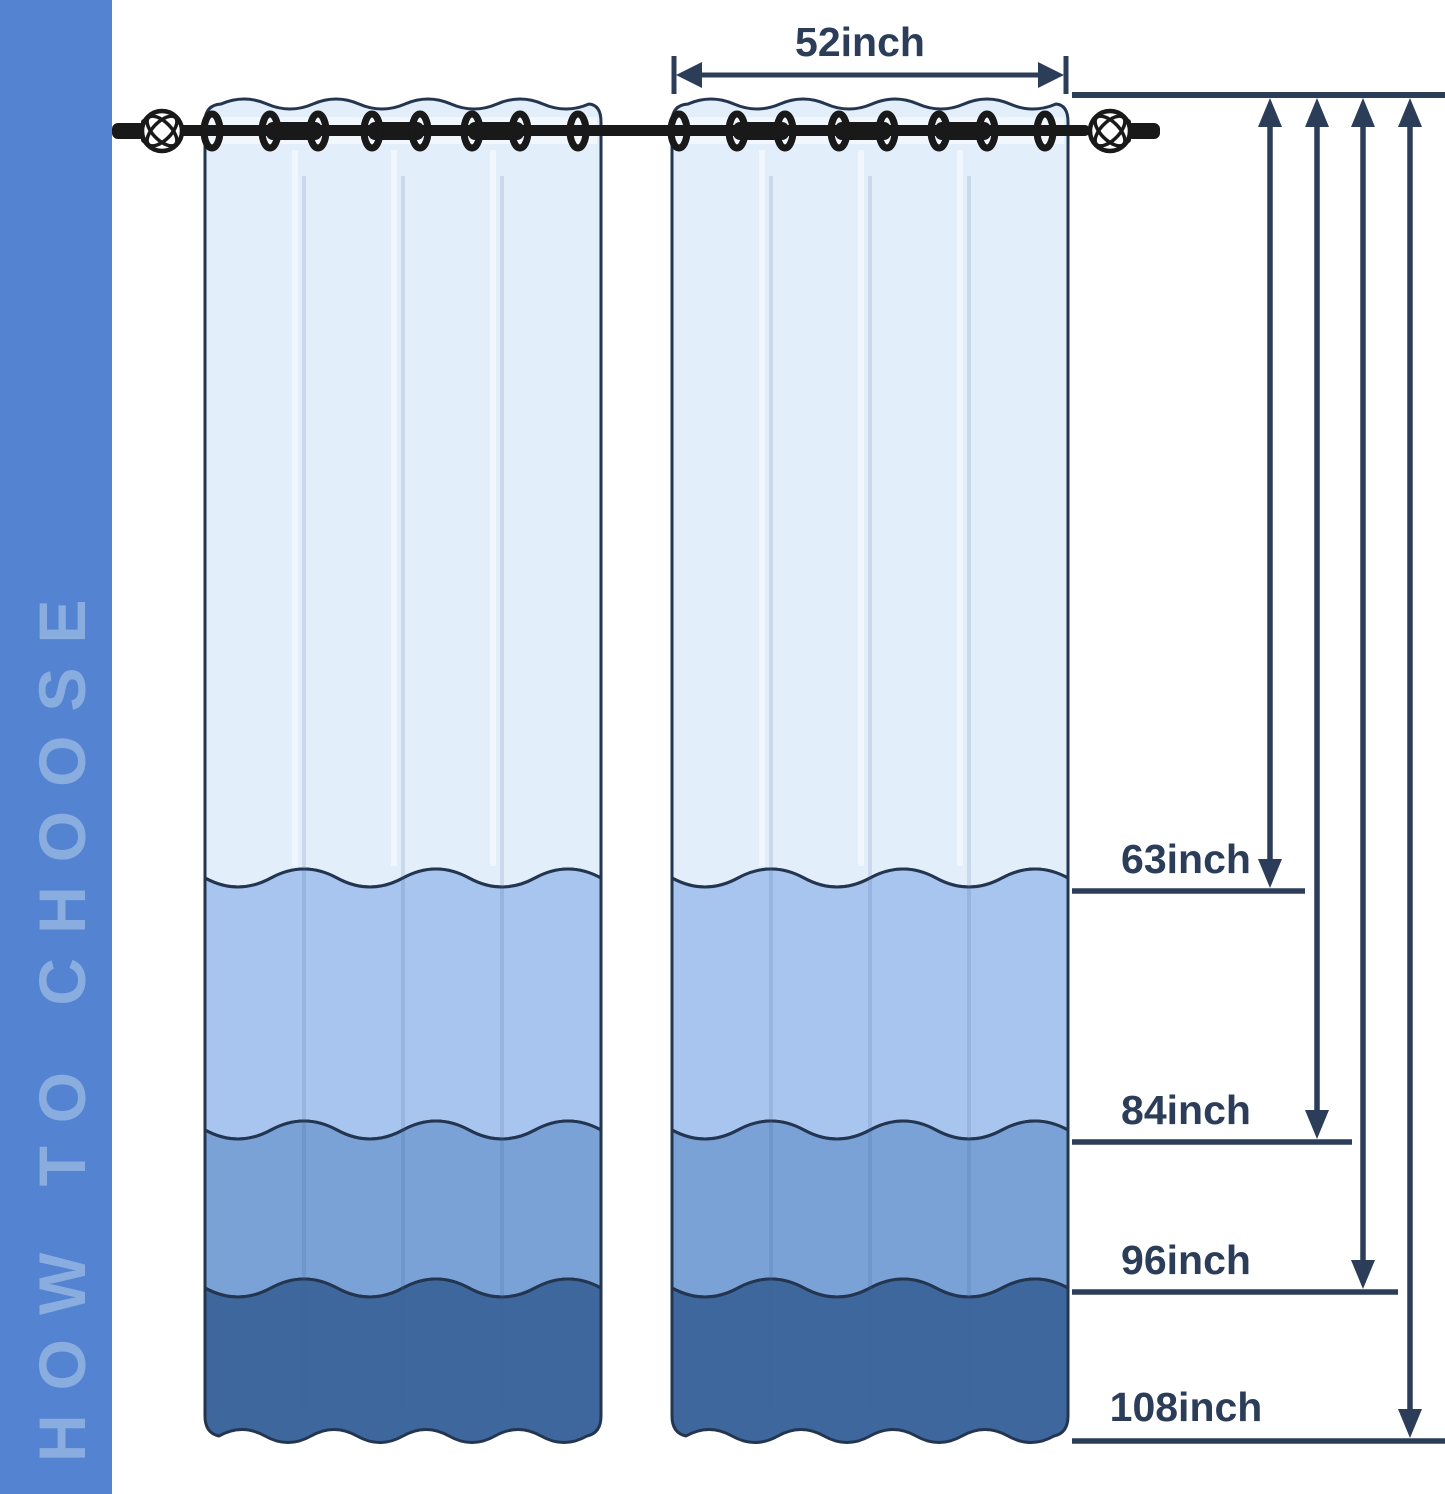  Describe the element at coordinates (1186, 1407) in the screenshot. I see `length-label-108: 108inch` at that location.